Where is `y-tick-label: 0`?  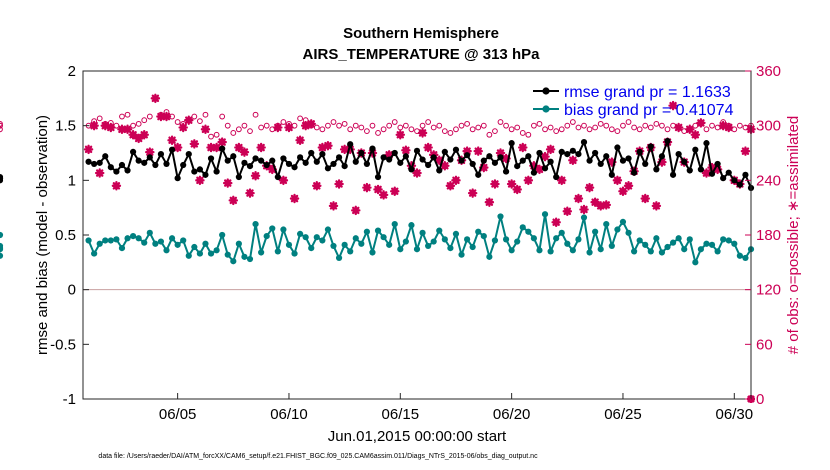 y-tick-label: 0 is located at coordinates (72, 290).